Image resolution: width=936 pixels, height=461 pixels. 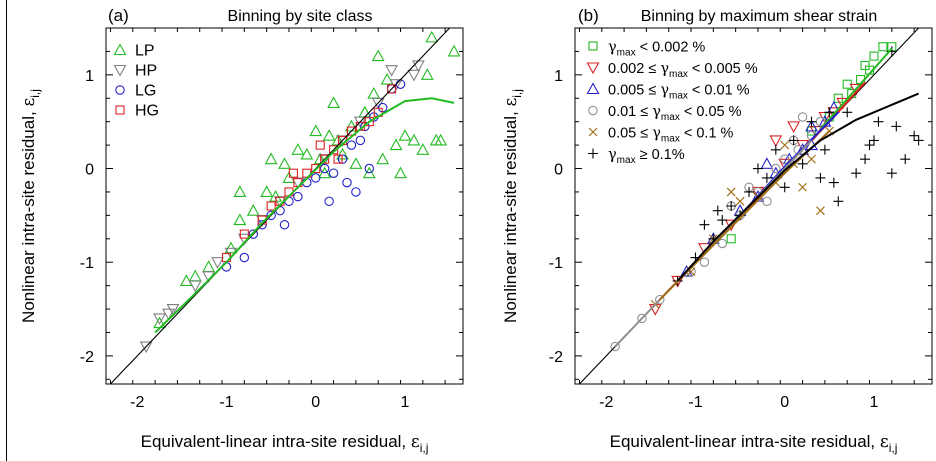 What do you see at coordinates (147, 111) in the screenshot?
I see `legend-label: HG` at bounding box center [147, 111].